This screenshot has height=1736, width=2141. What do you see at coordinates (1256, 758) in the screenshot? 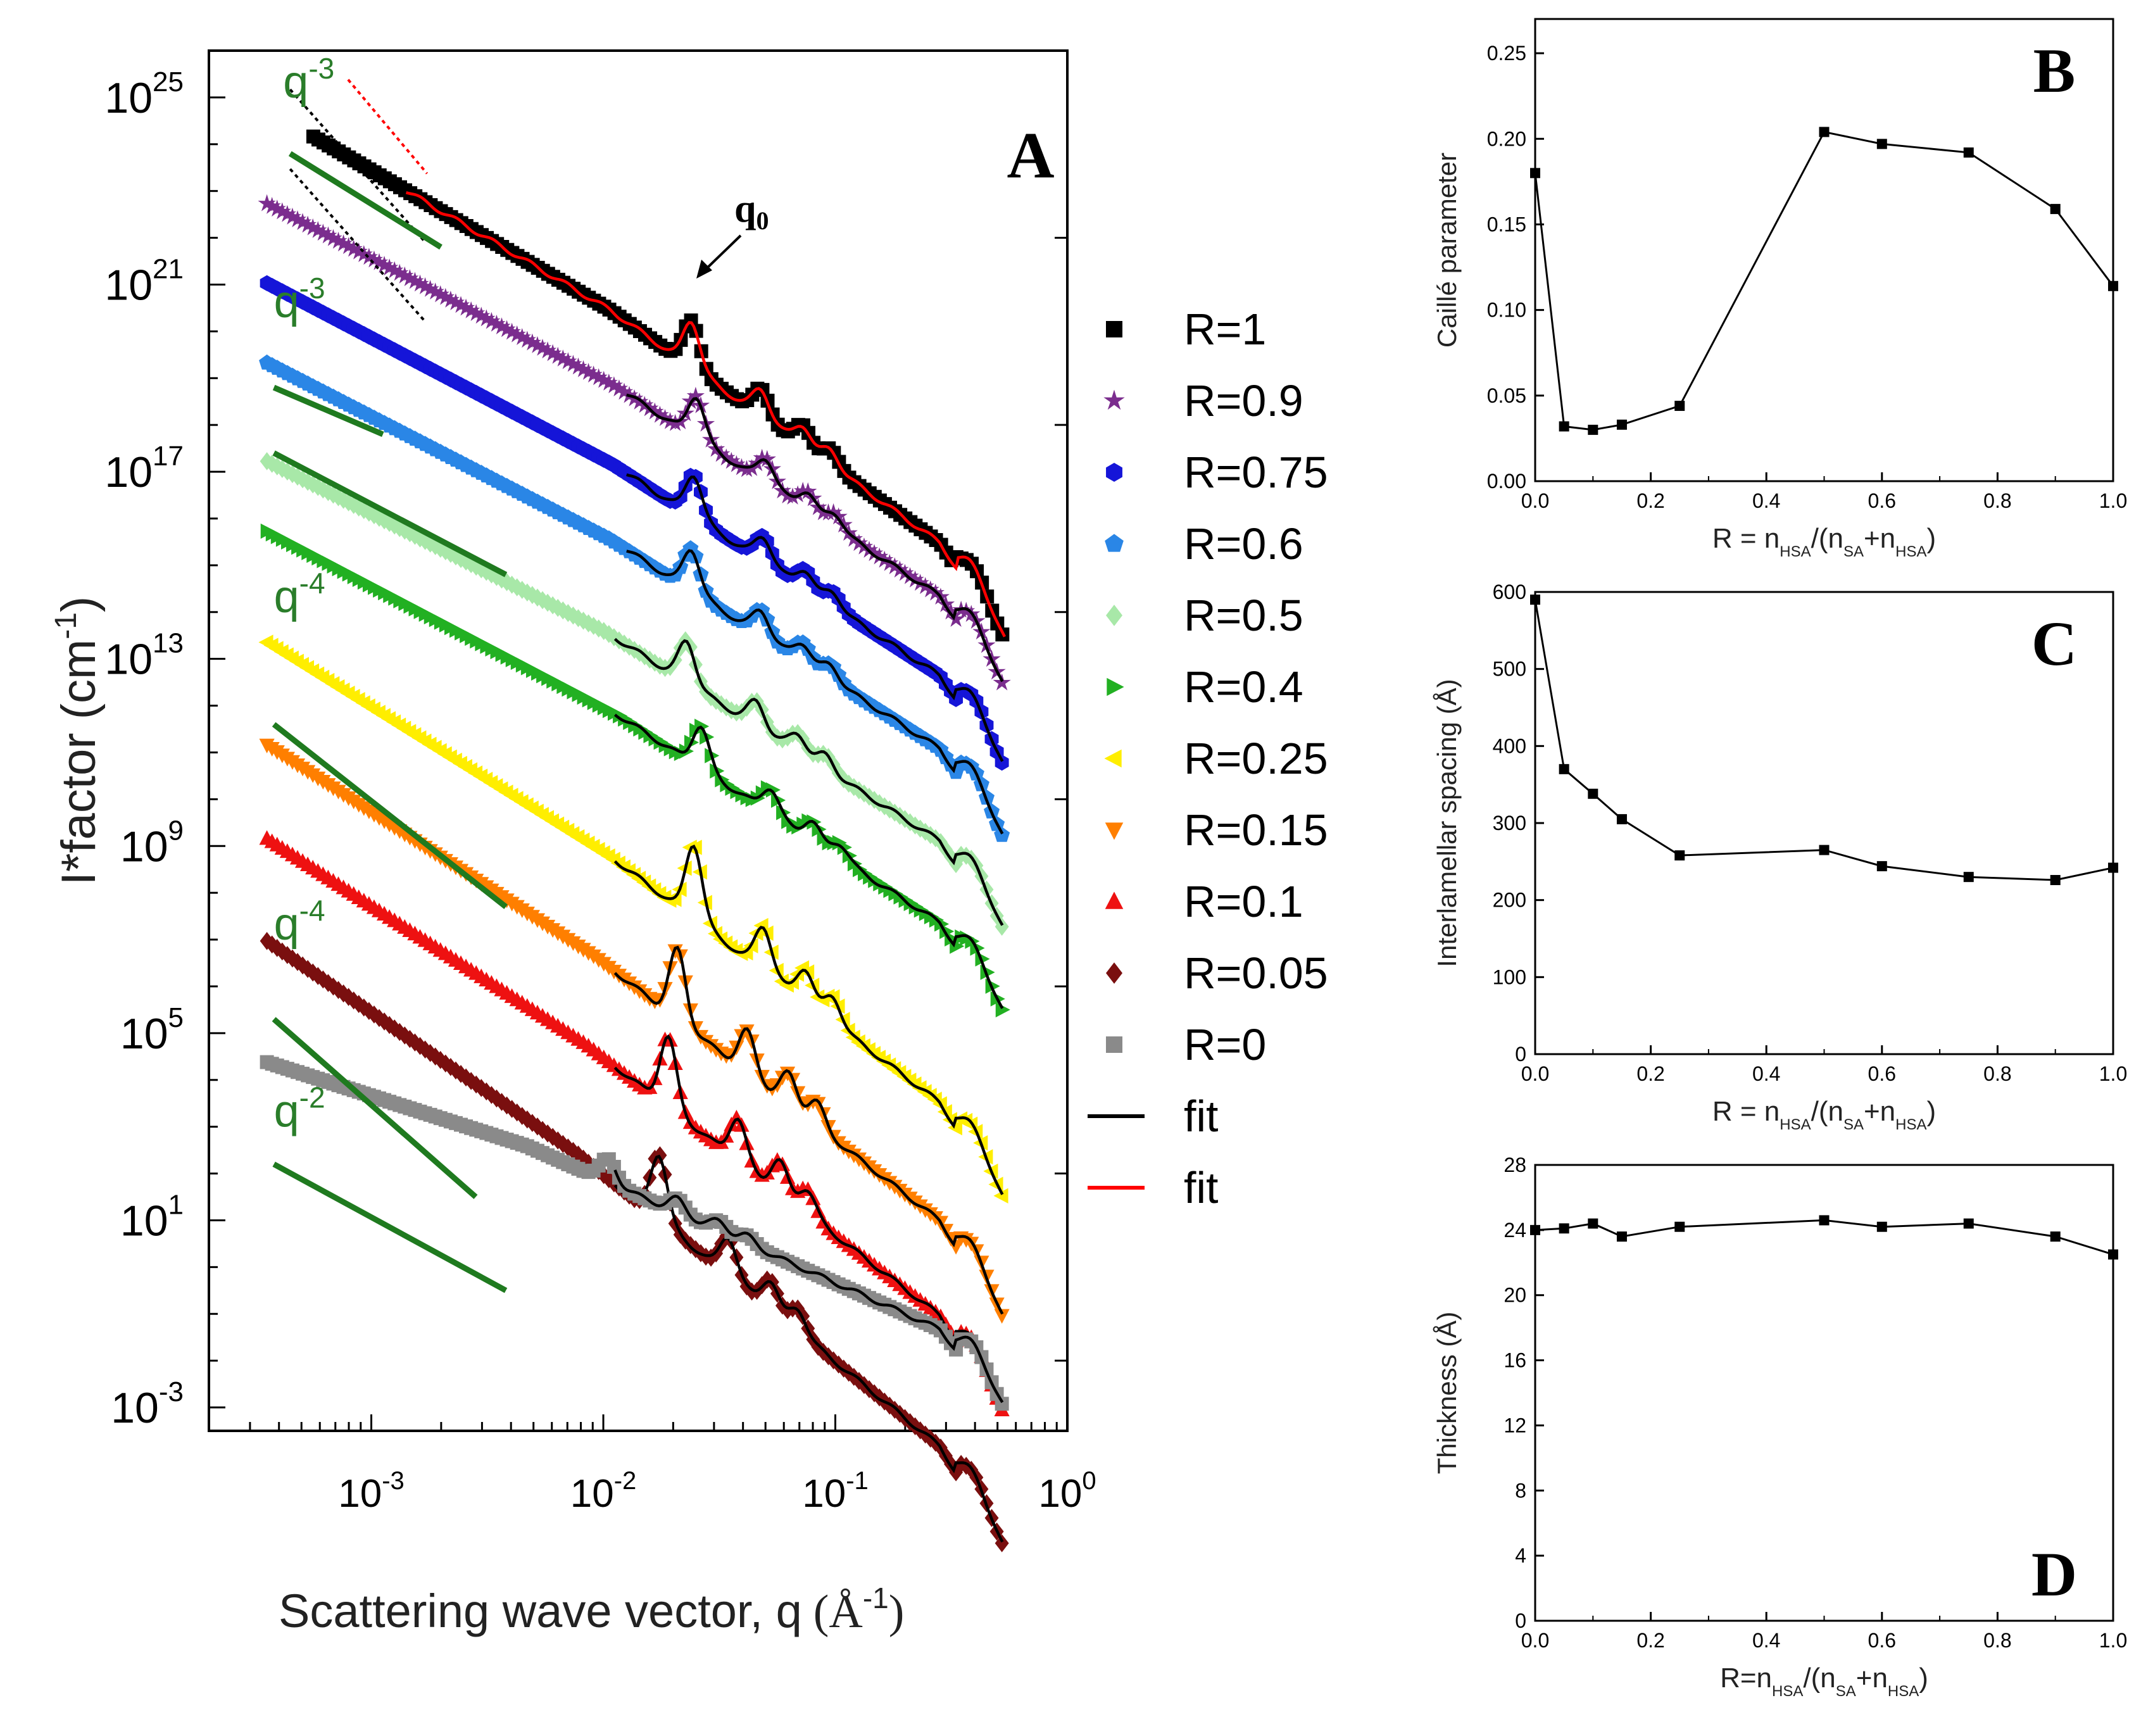
I see `legend-label: R=0.25` at bounding box center [1256, 758].